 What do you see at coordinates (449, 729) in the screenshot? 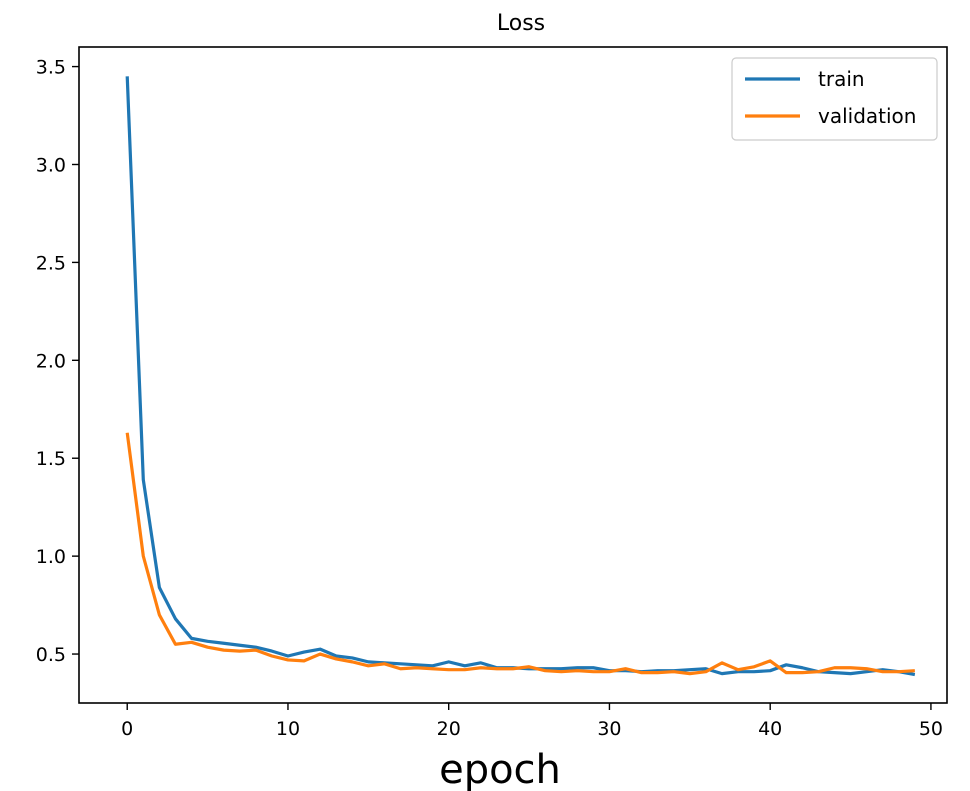
I see `x-tick-label: 20` at bounding box center [449, 729].